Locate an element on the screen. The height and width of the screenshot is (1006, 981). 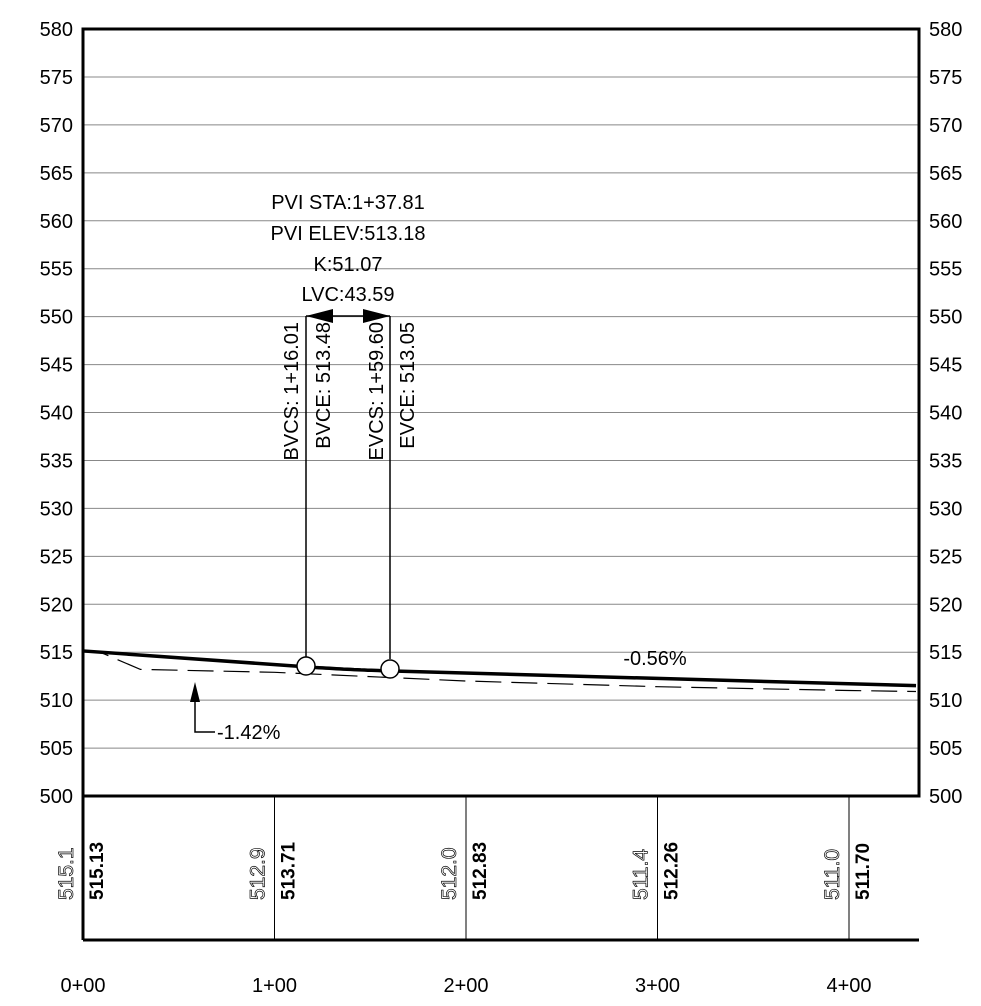
elevation-tick-label-right: 570 is located at coordinates (945, 126).